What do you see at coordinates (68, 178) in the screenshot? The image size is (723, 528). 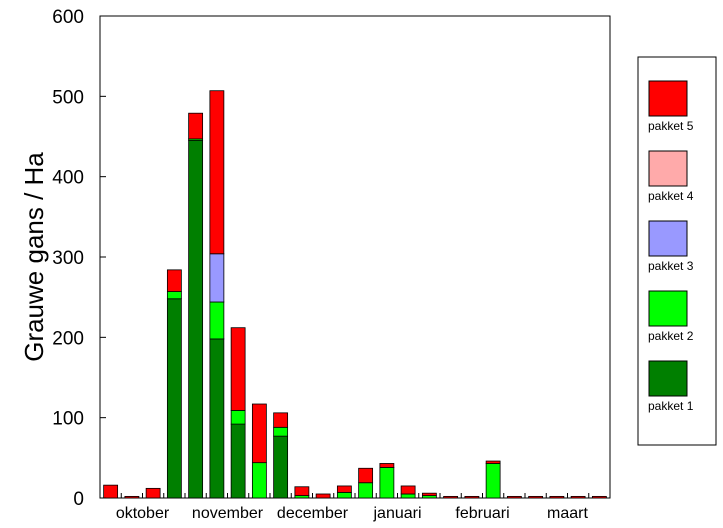 I see `y-tick-label: 400` at bounding box center [68, 178].